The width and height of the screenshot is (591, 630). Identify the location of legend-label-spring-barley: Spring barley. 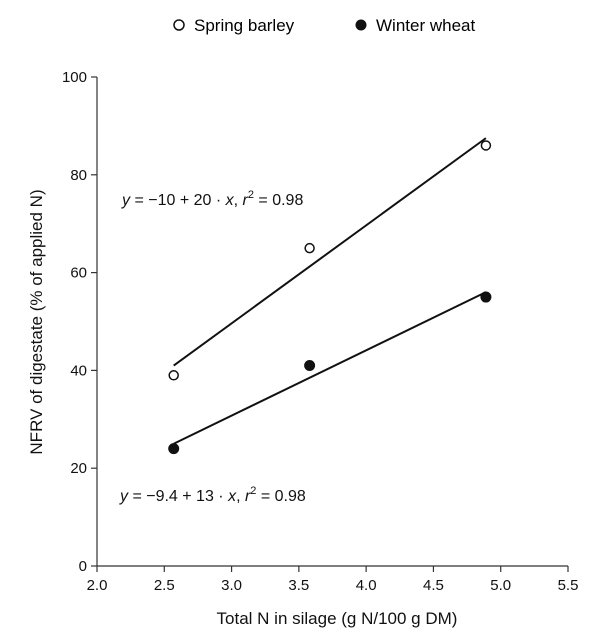
(244, 25).